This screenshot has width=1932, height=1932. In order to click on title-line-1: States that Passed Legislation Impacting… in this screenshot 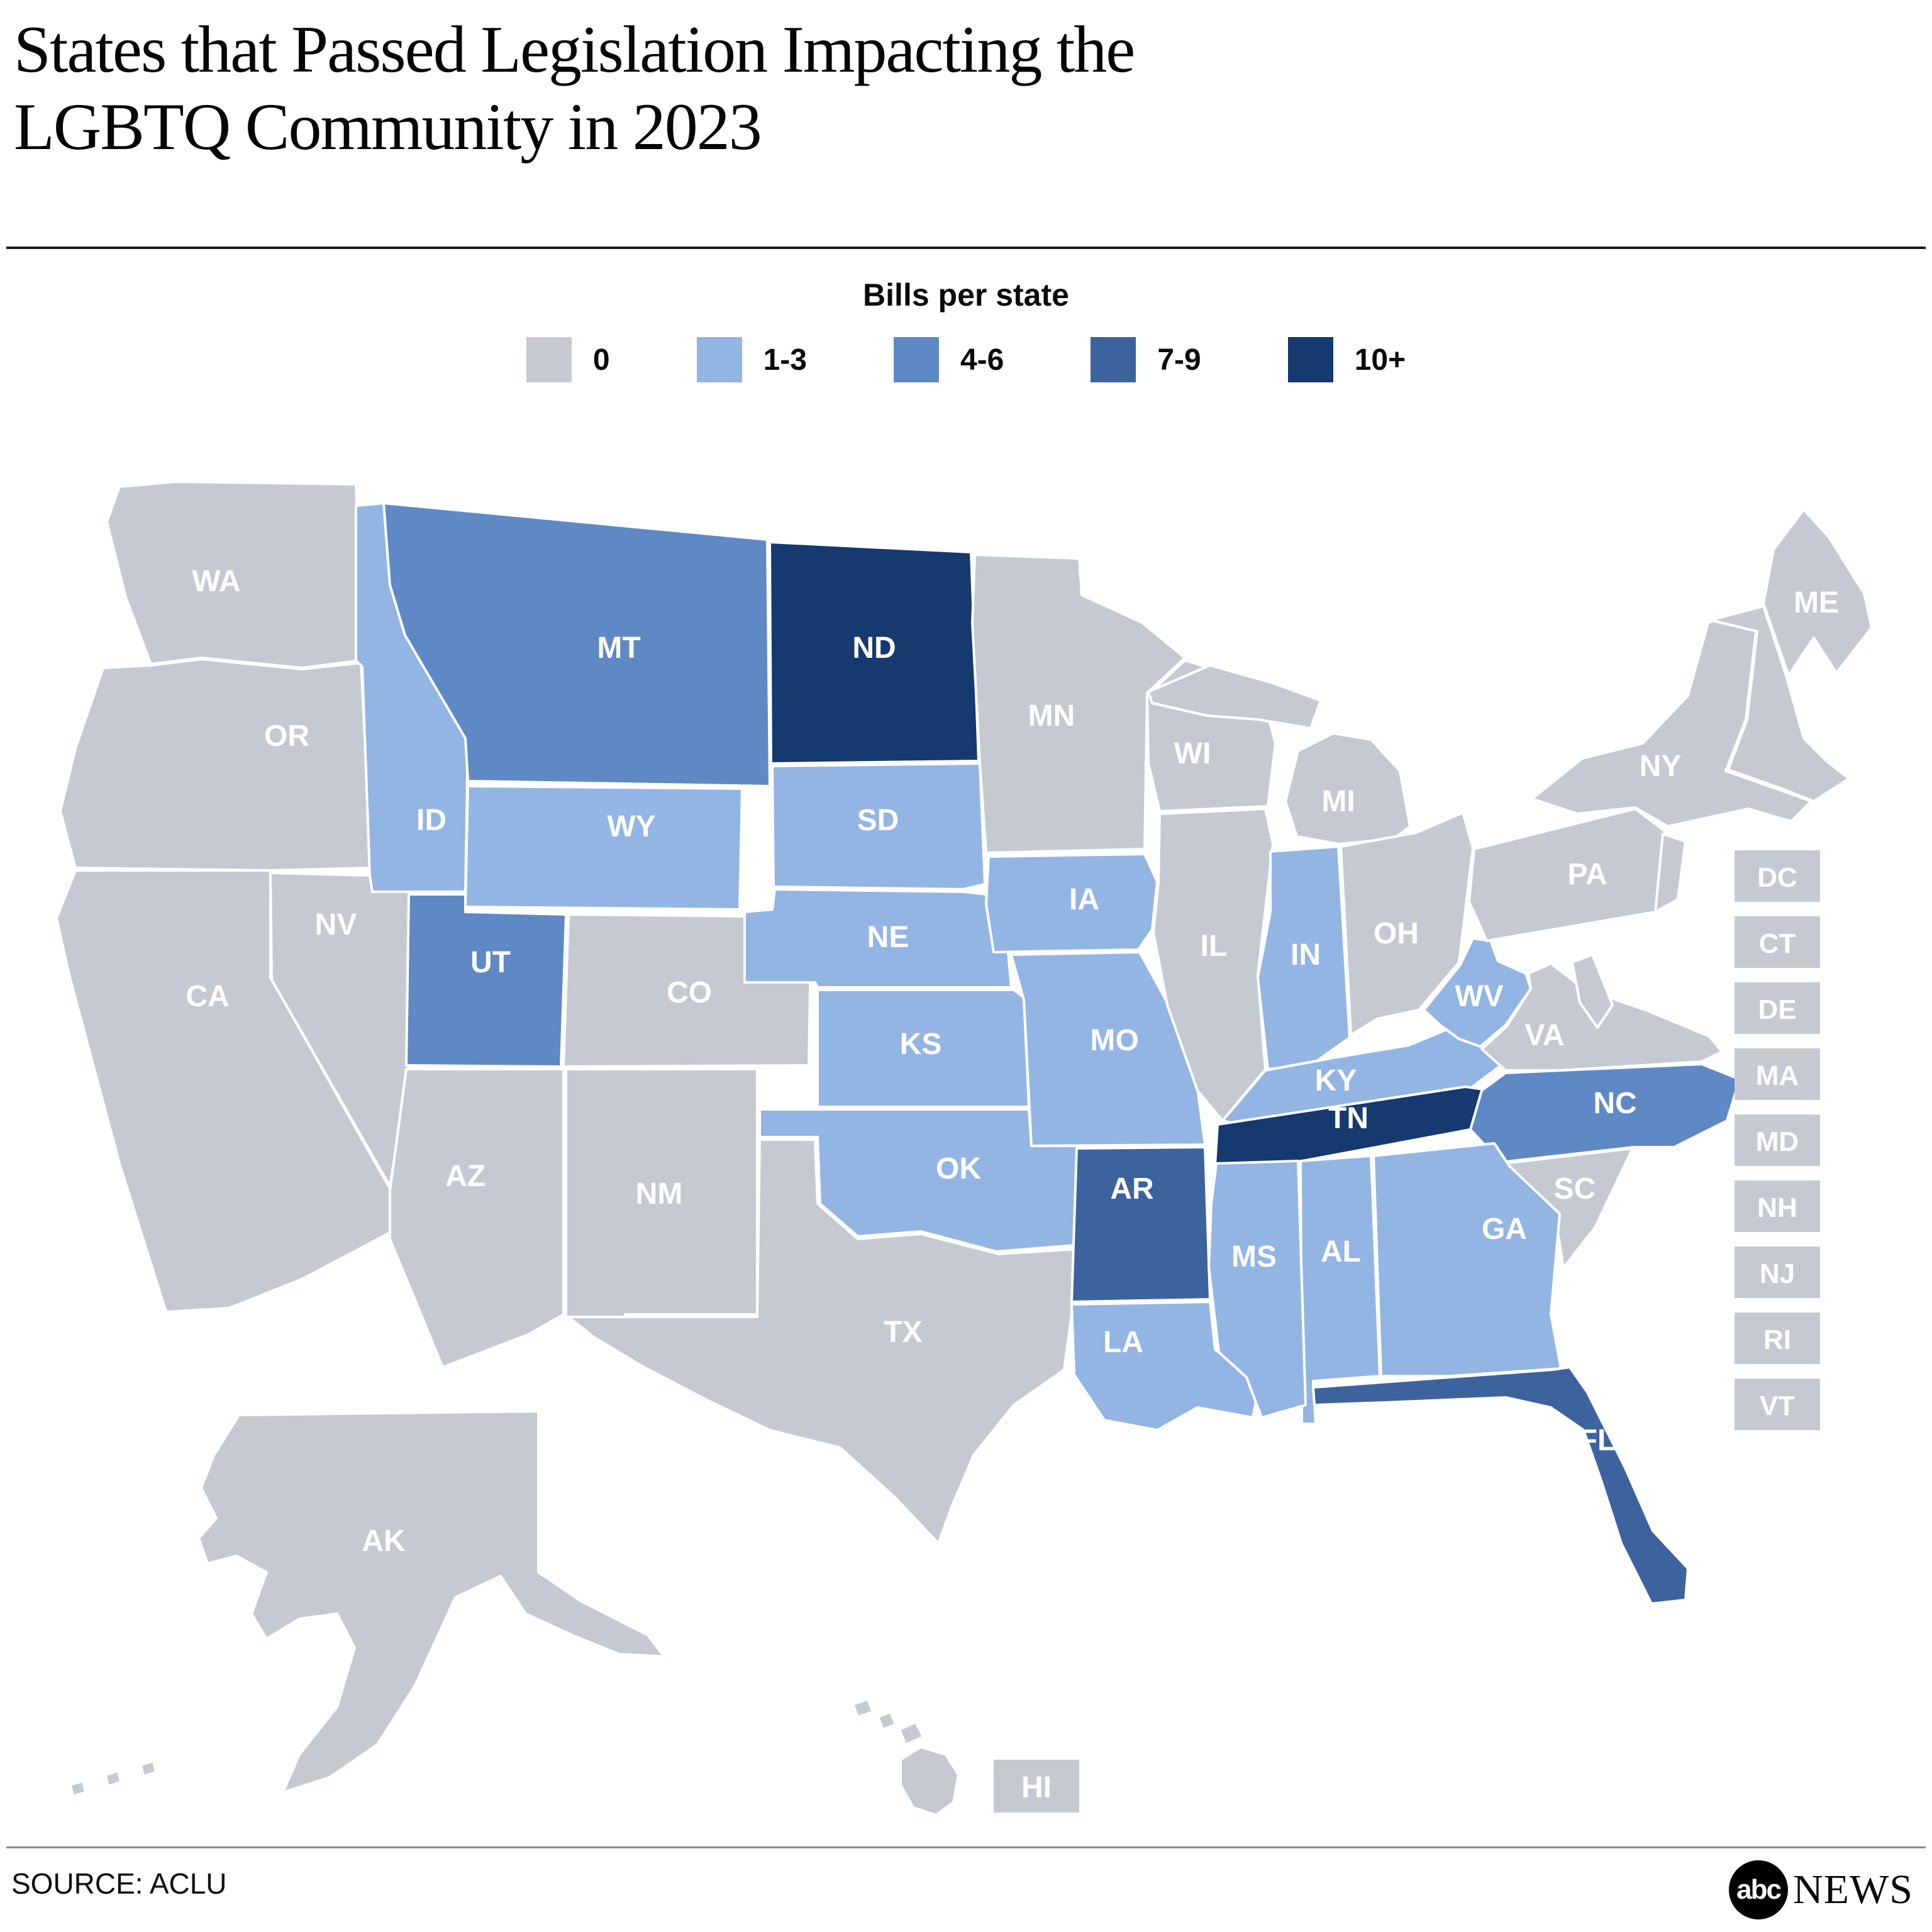, I will do `click(574, 49)`.